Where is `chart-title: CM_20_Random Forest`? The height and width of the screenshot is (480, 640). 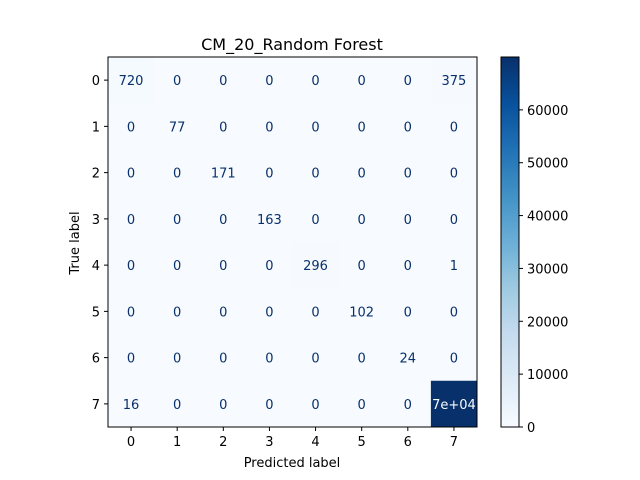
chart-title: CM_20_Random Forest is located at coordinates (292, 45).